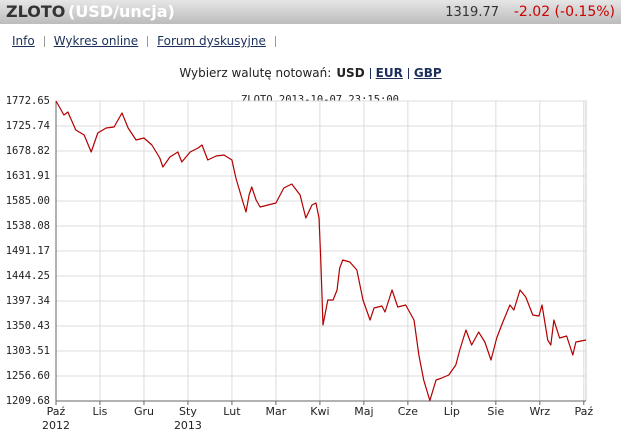 The height and width of the screenshot is (444, 621). I want to click on nav-link: Wykres online, so click(96, 41).